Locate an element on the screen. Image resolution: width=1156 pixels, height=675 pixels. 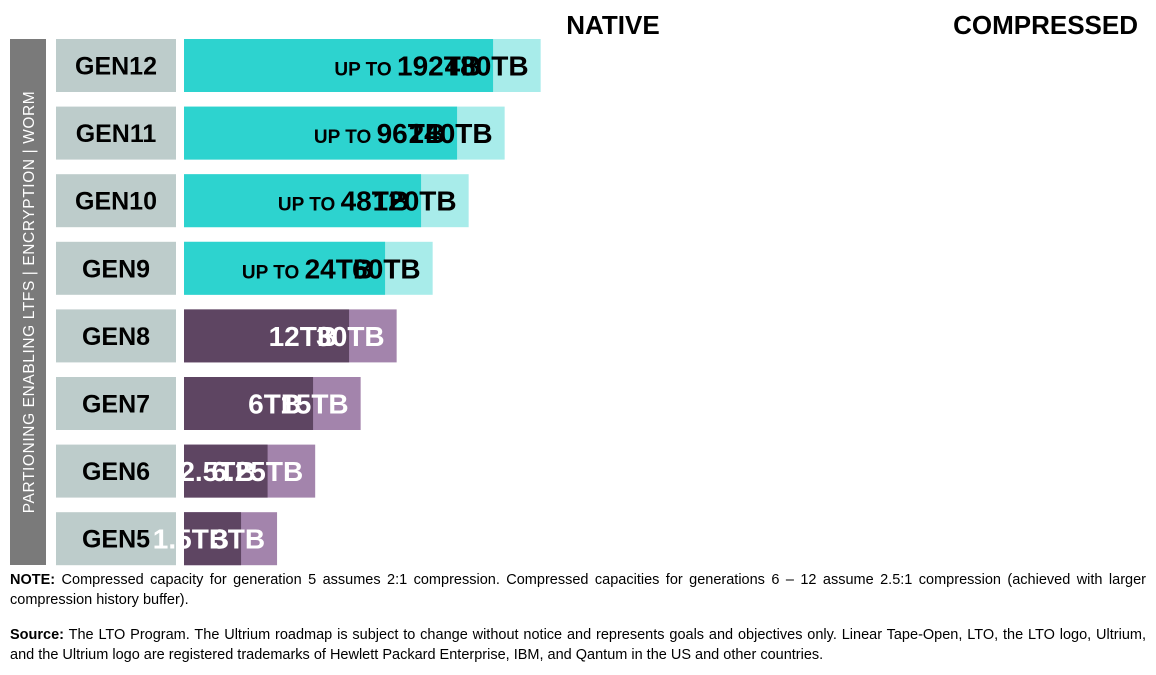
native-value-label: UP TO 24TB is located at coordinates (307, 268).